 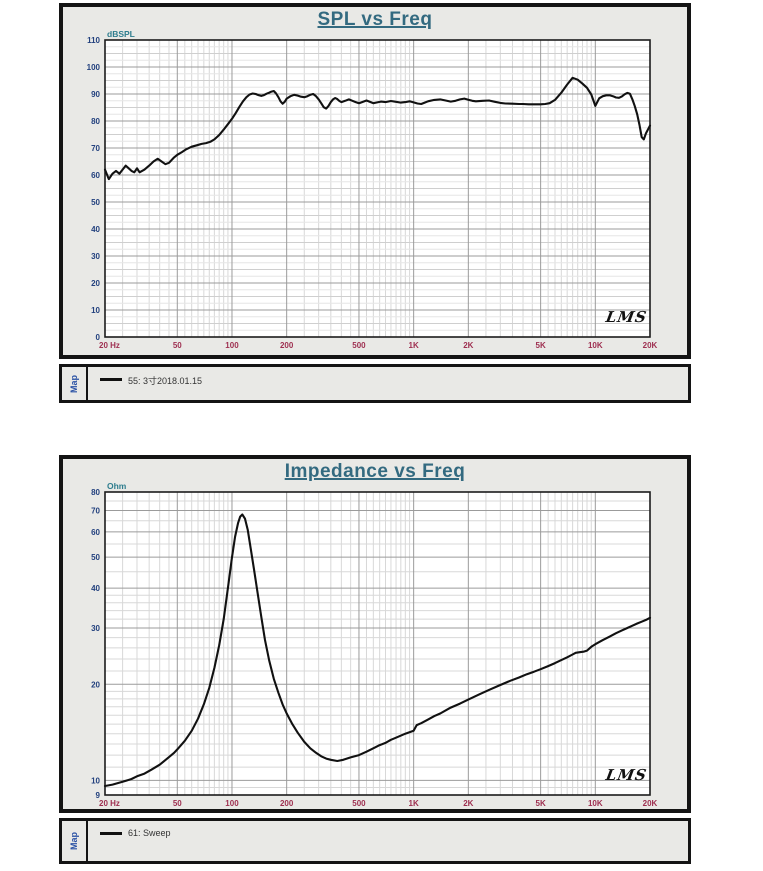 What do you see at coordinates (375, 471) in the screenshot?
I see `impedance-chart-title: Impedance vs Freq` at bounding box center [375, 471].